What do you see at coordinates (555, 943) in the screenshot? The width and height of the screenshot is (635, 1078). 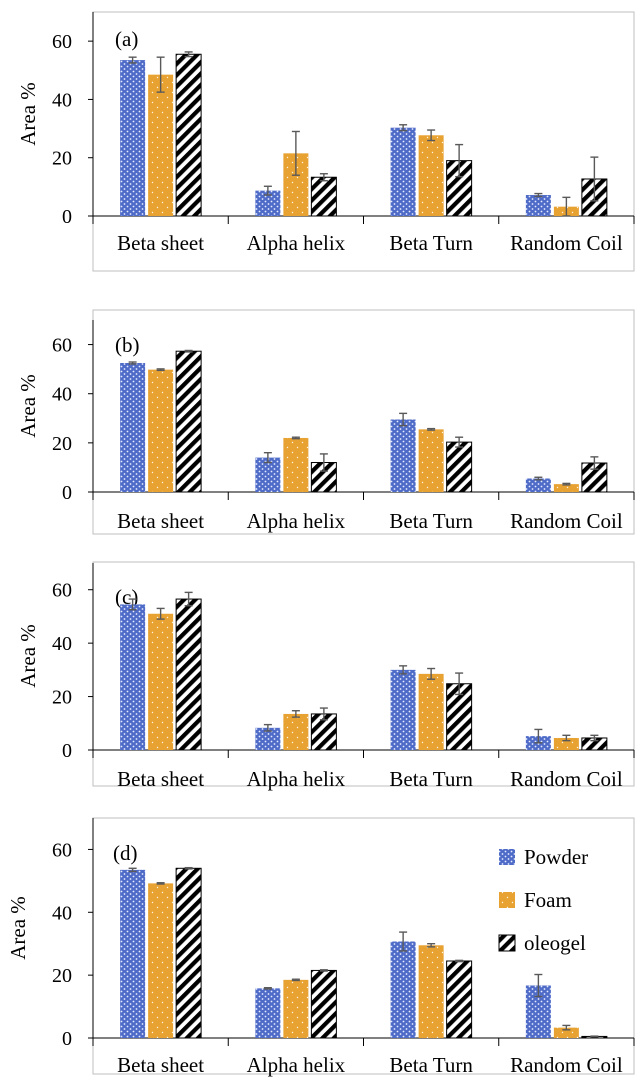 I see `legend-label-oleogel: oleogel` at bounding box center [555, 943].